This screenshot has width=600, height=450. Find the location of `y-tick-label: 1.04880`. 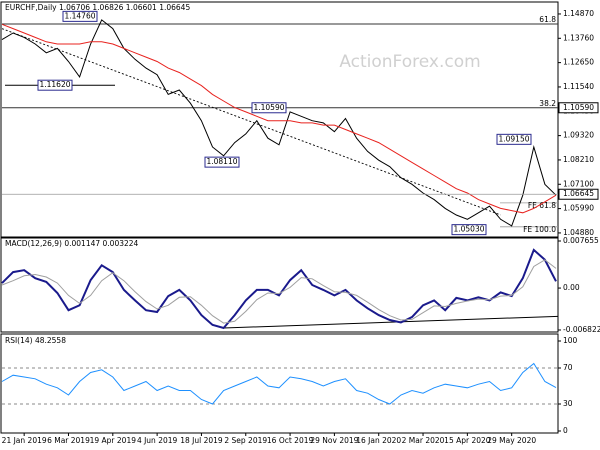

y-tick-label: 1.04880 is located at coordinates (578, 232).